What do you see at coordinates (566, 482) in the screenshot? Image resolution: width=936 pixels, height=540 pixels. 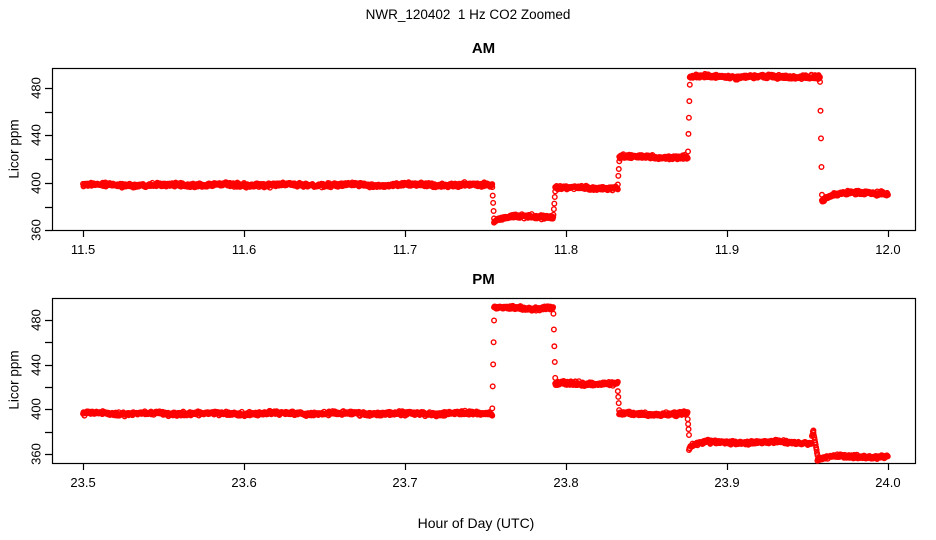 I see `x-tick-label-pm: 23.8` at bounding box center [566, 482].